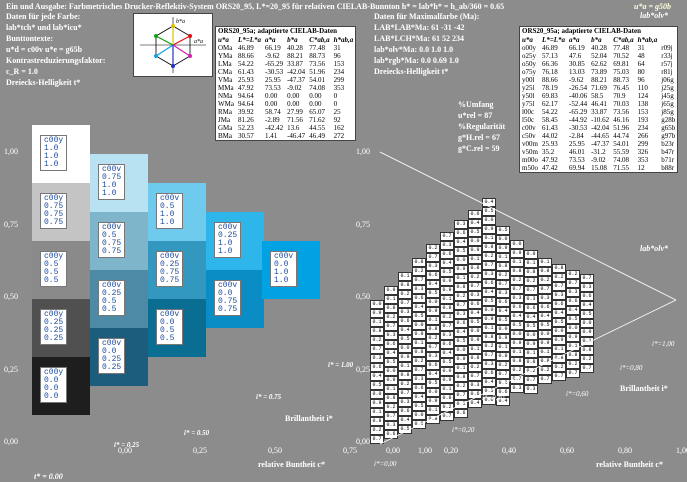  Describe the element at coordinates (245, 120) in the screenshot. I see `table-cell: 81.26` at that location.